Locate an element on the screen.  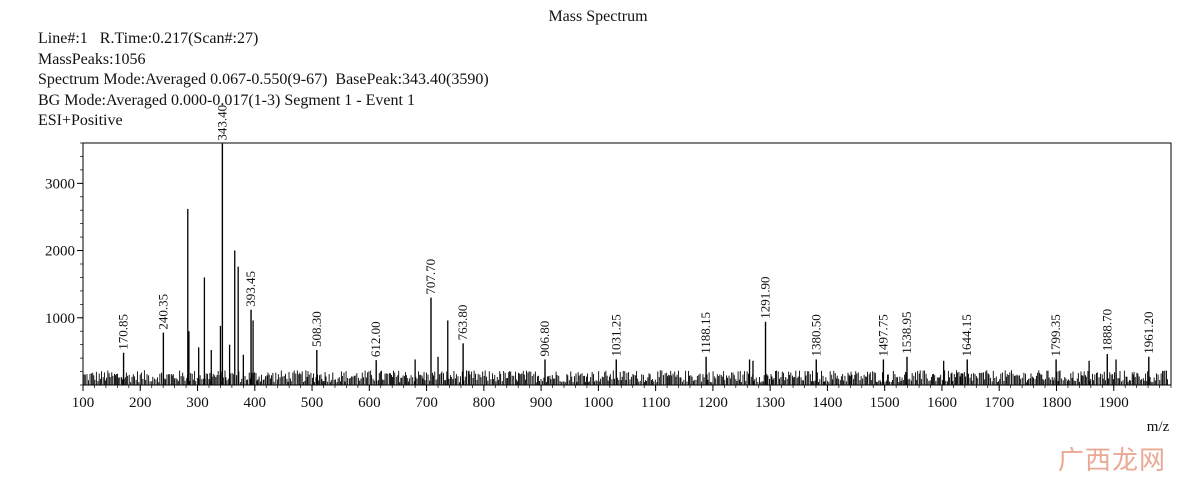
x-tick-label: 600 is located at coordinates (369, 403).